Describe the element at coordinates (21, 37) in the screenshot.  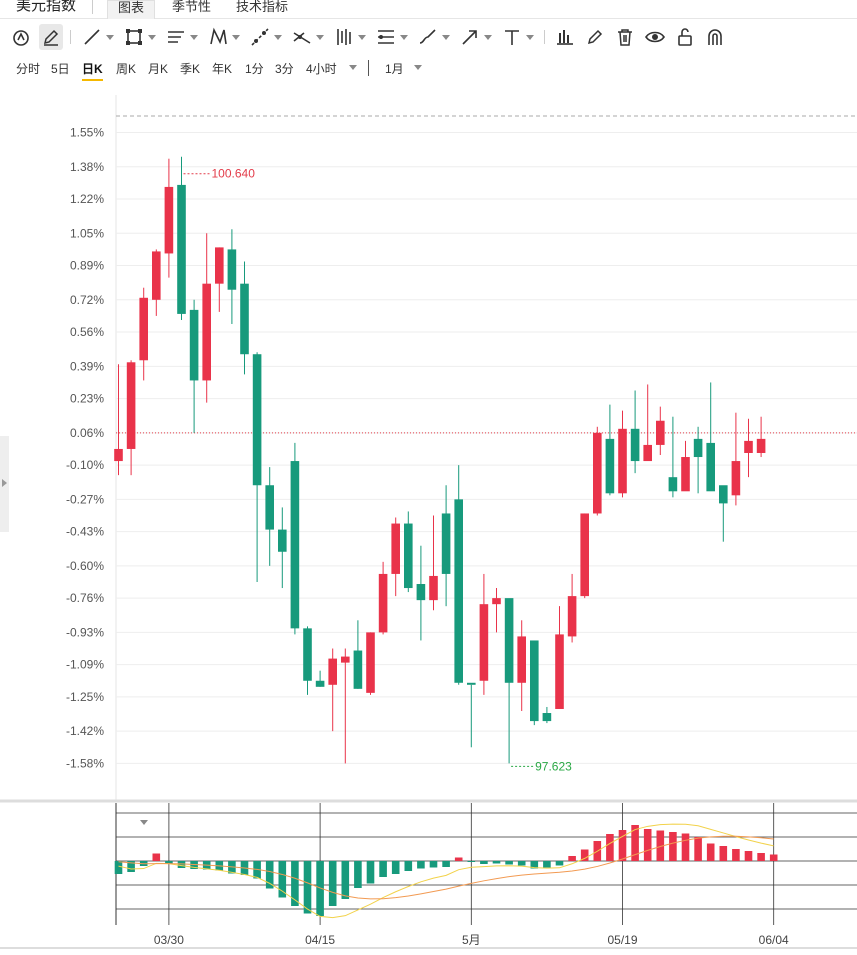
I see `cursor-icon` at that location.